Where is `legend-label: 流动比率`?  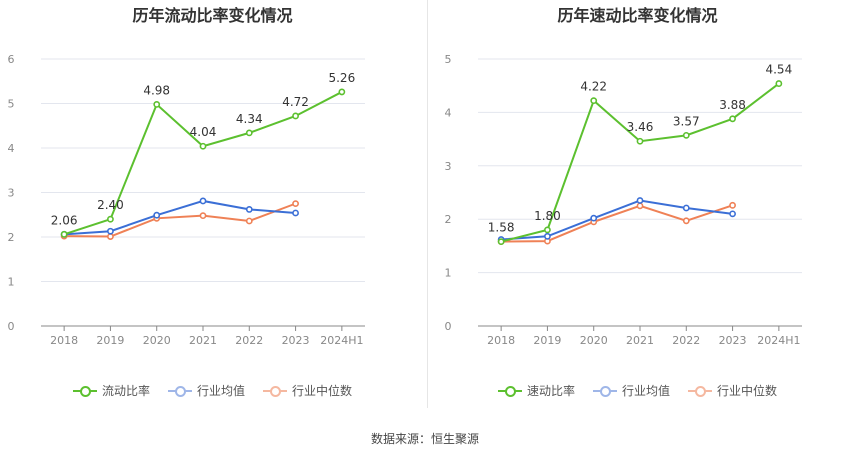 legend-label: 流动比率 is located at coordinates (125, 391).